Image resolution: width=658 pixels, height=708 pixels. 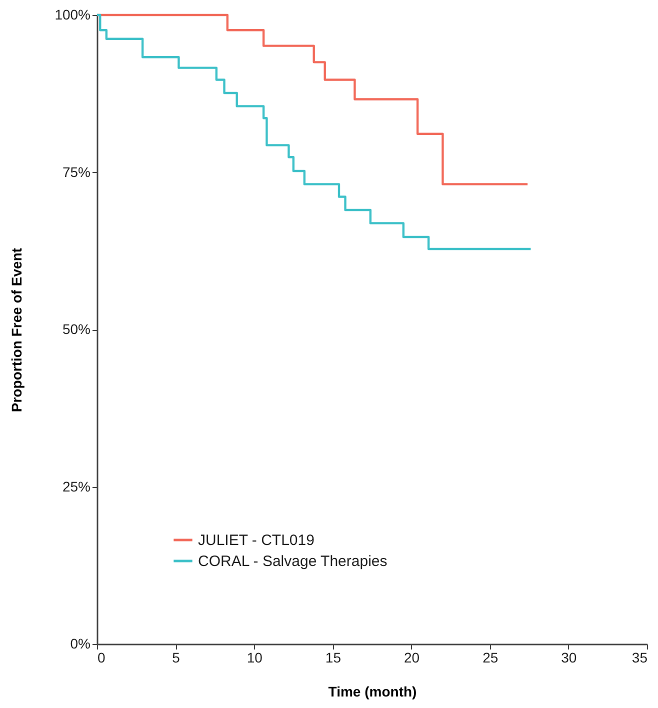 I want to click on y-tick-label: 50%, so click(x=76, y=329).